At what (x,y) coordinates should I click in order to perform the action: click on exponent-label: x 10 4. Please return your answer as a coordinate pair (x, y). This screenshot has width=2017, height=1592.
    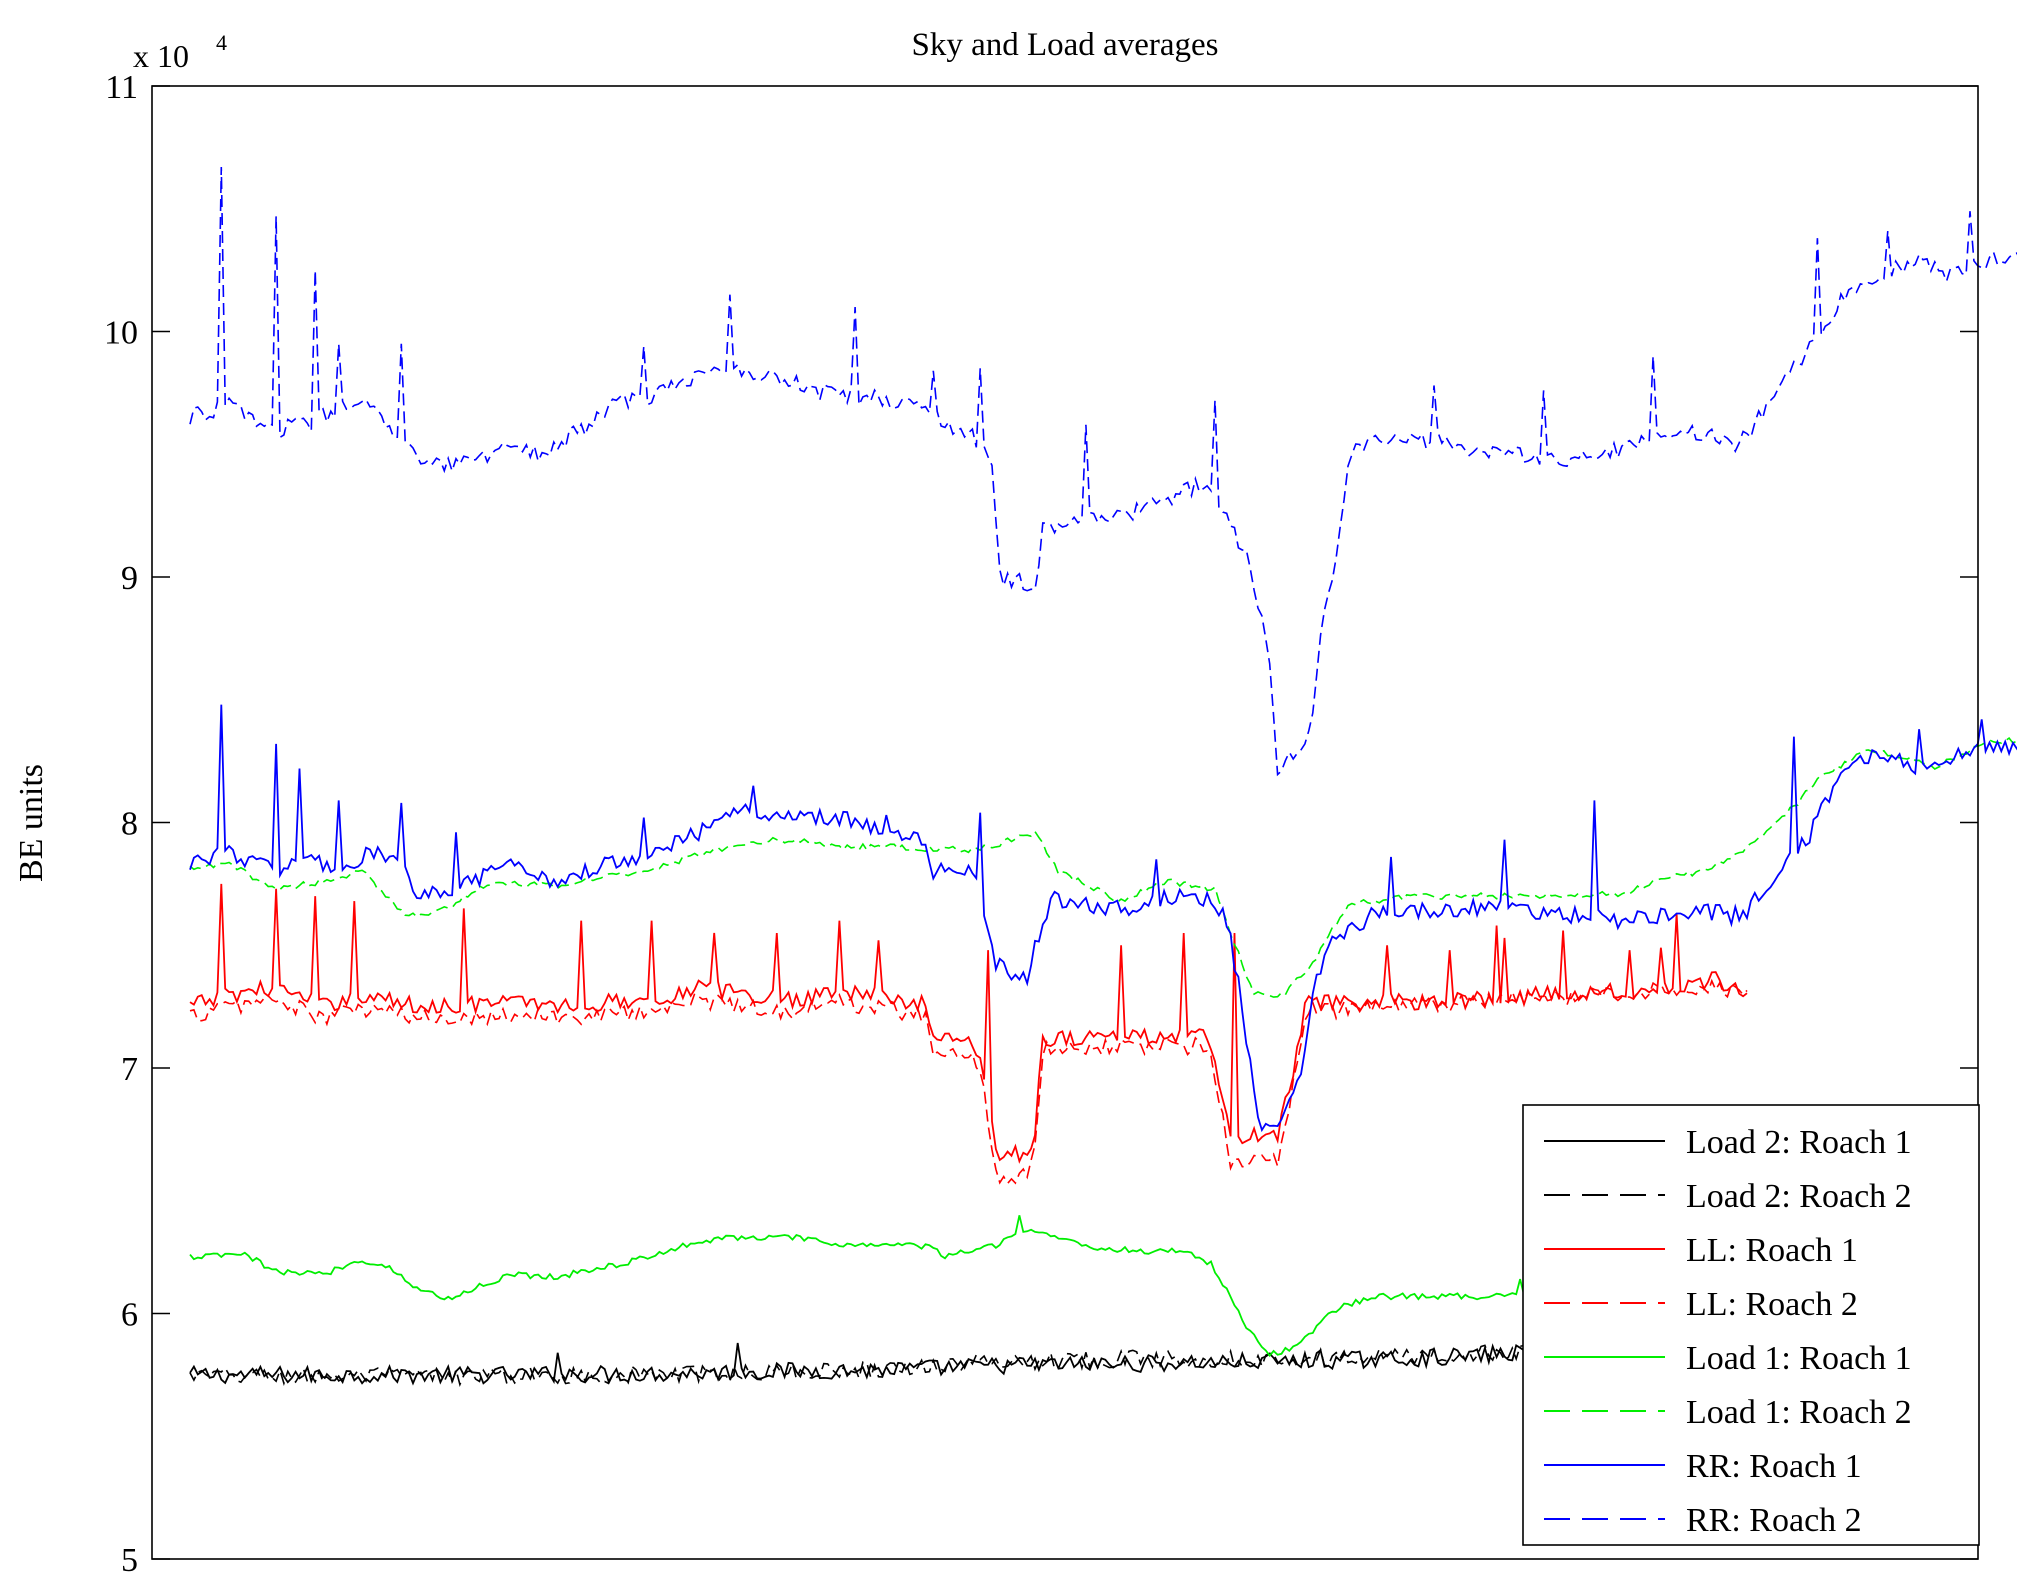
    Looking at the image, I should click on (180, 52).